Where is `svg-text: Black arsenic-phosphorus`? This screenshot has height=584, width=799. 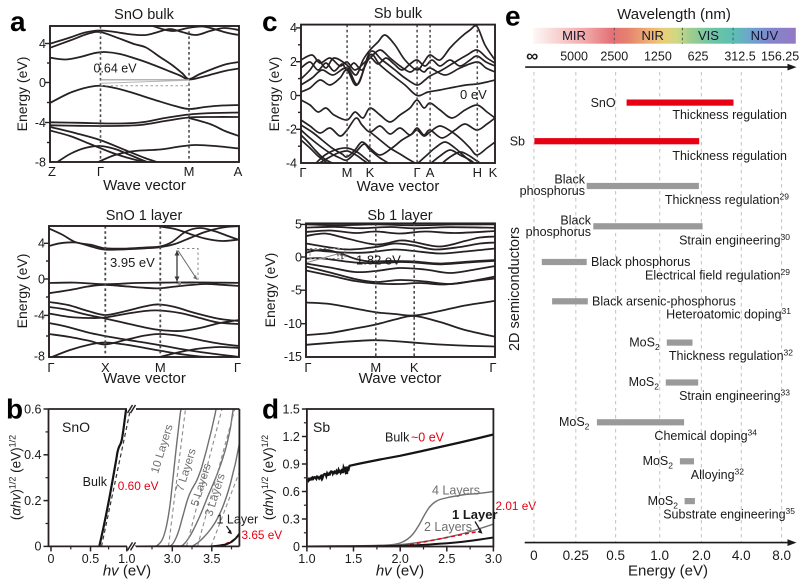
svg-text: Black arsenic-phosphorus is located at coordinates (664, 302).